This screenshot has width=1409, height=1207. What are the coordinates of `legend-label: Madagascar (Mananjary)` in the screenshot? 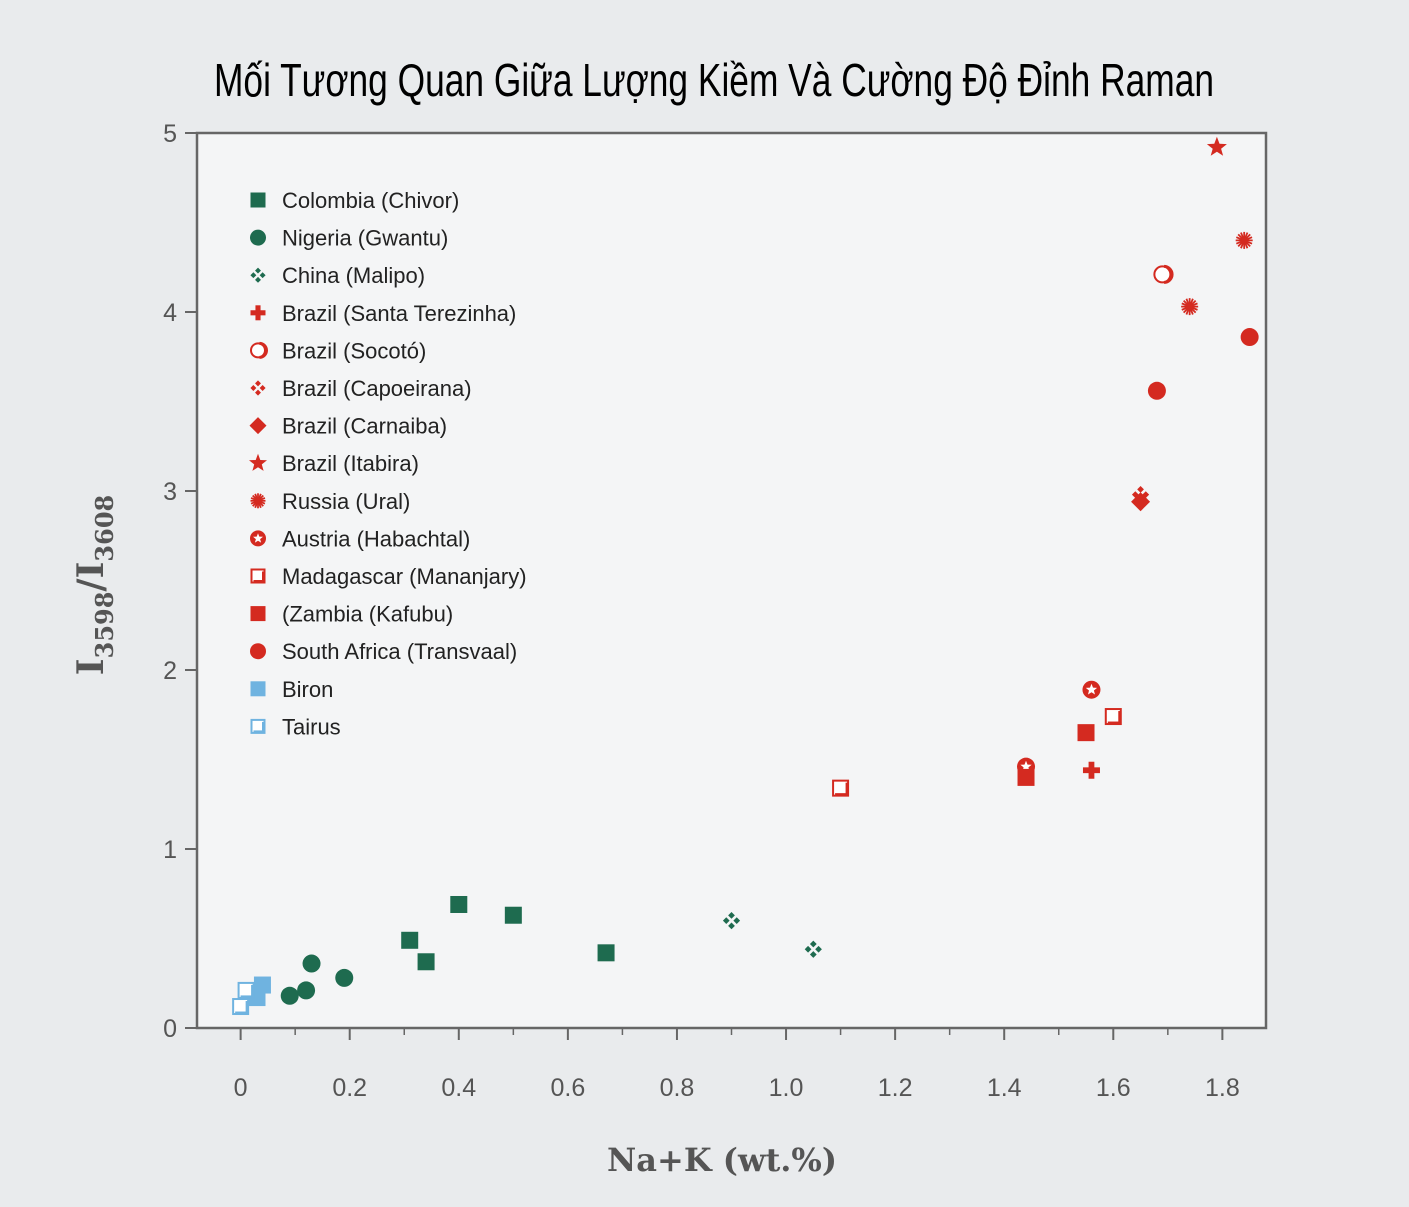 It's located at (404, 576).